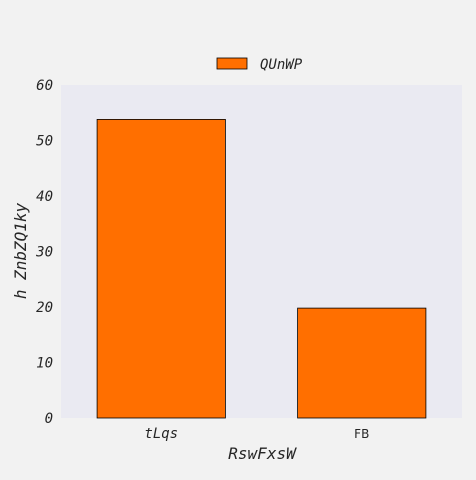 This screenshot has width=476, height=480. What do you see at coordinates (20, 250) in the screenshot?
I see `y-axis-label: h ZnbZQ1ky` at bounding box center [20, 250].